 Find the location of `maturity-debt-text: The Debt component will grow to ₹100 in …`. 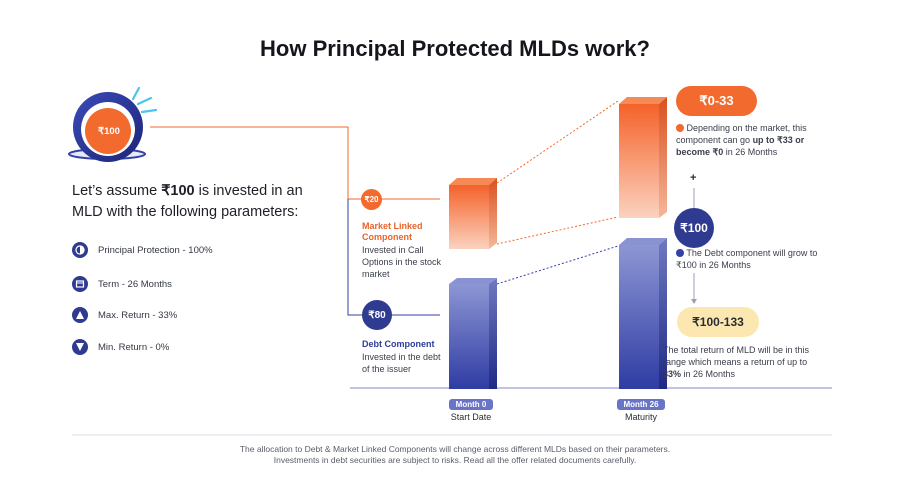

maturity-debt-text: The Debt component will grow to ₹100 in … is located at coordinates (751, 259).